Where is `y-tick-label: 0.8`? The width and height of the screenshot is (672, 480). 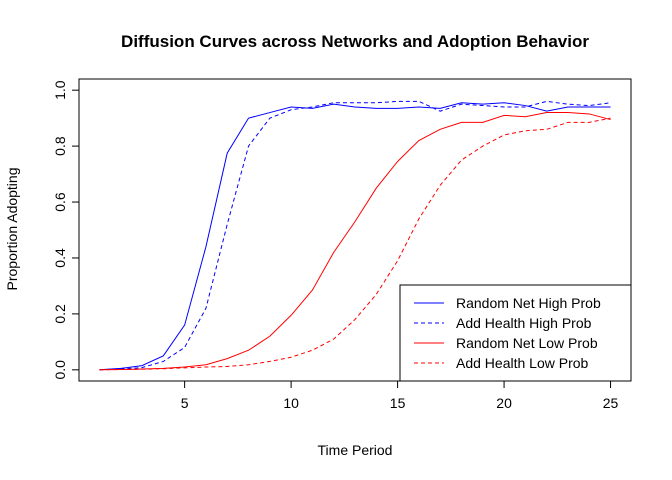
y-tick-label: 0.8 is located at coordinates (60, 146).